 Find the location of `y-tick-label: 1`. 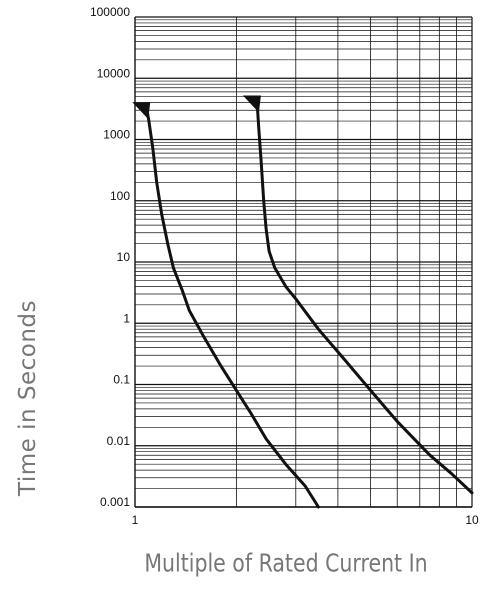

y-tick-label: 1 is located at coordinates (126, 318).